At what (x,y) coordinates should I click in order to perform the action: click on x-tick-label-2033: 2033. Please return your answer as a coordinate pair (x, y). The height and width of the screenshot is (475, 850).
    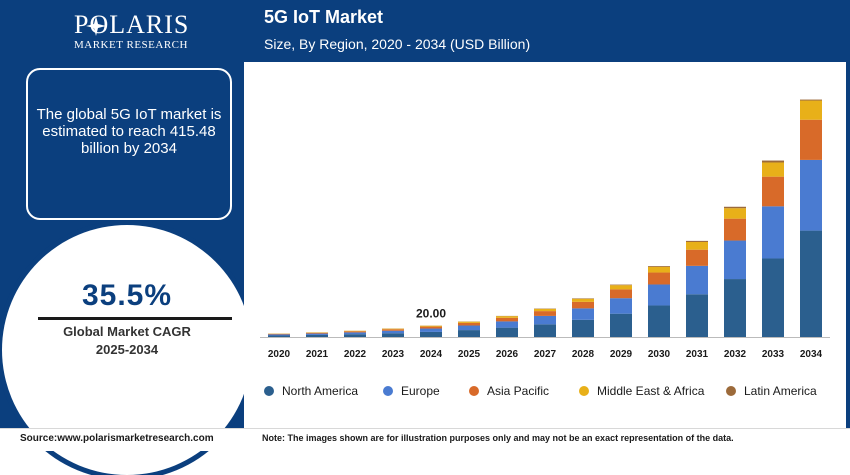
    Looking at the image, I should click on (773, 354).